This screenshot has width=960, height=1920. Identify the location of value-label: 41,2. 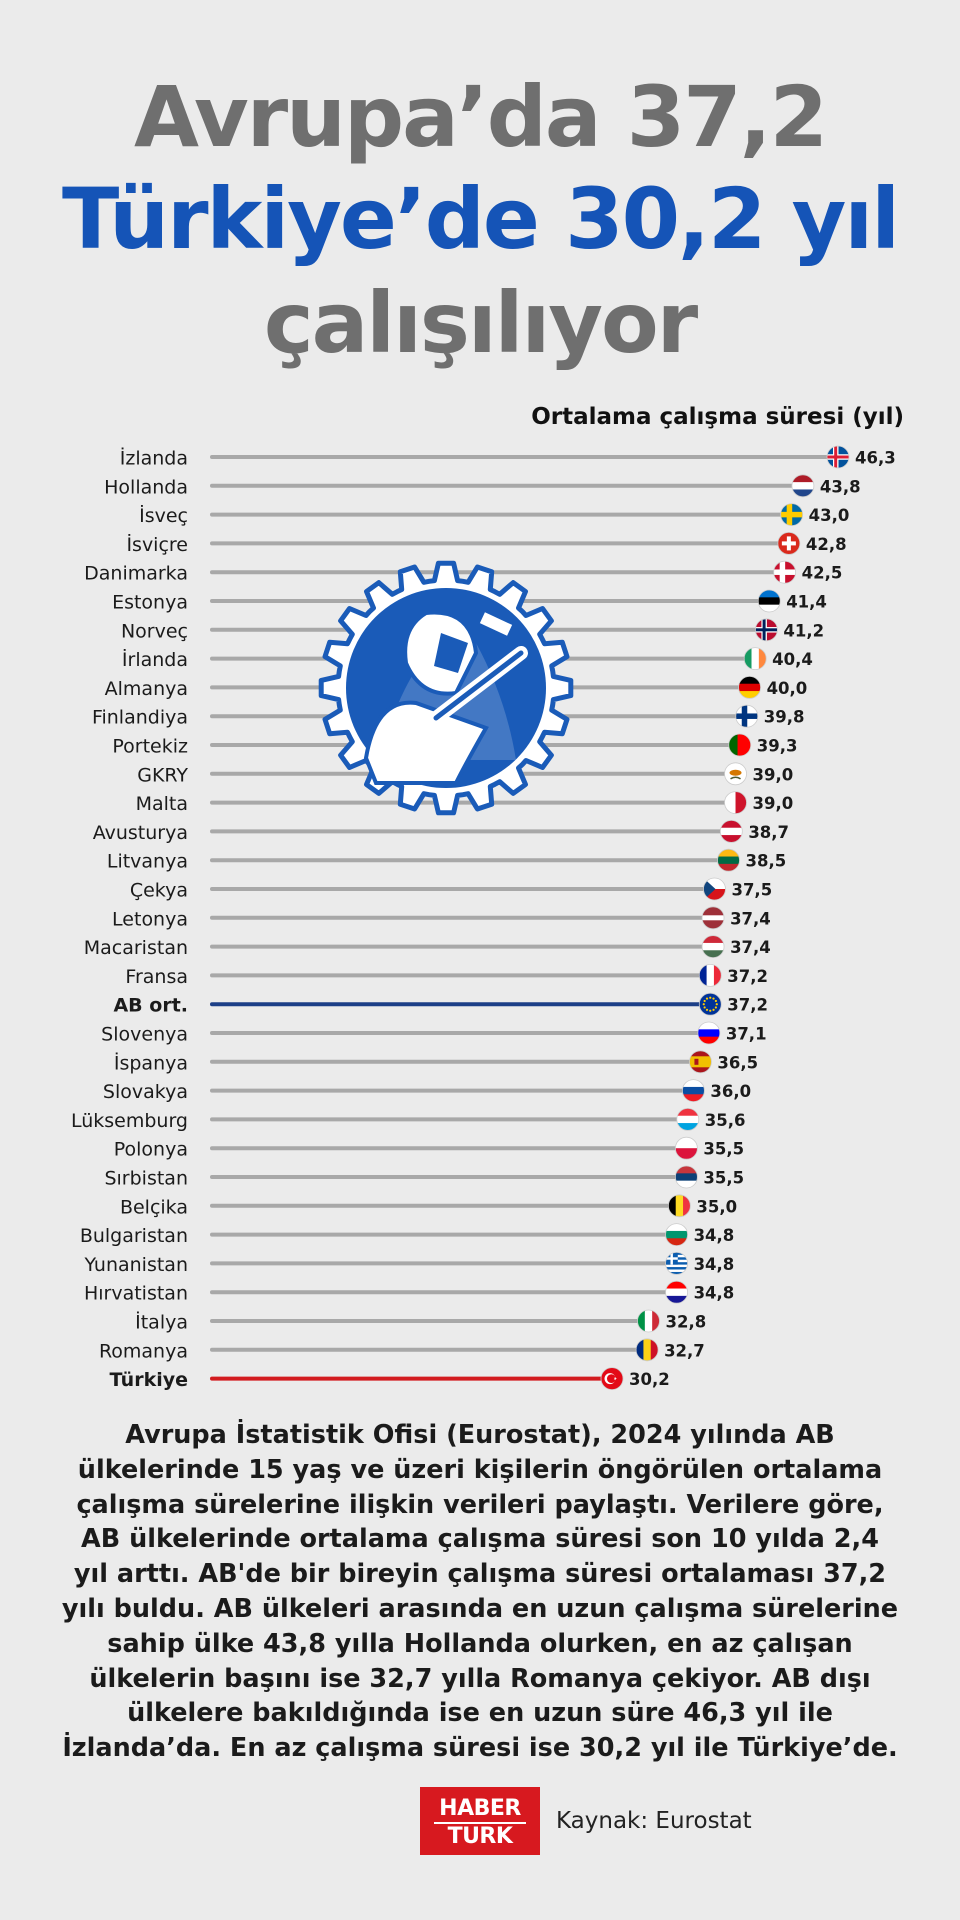
(803, 630).